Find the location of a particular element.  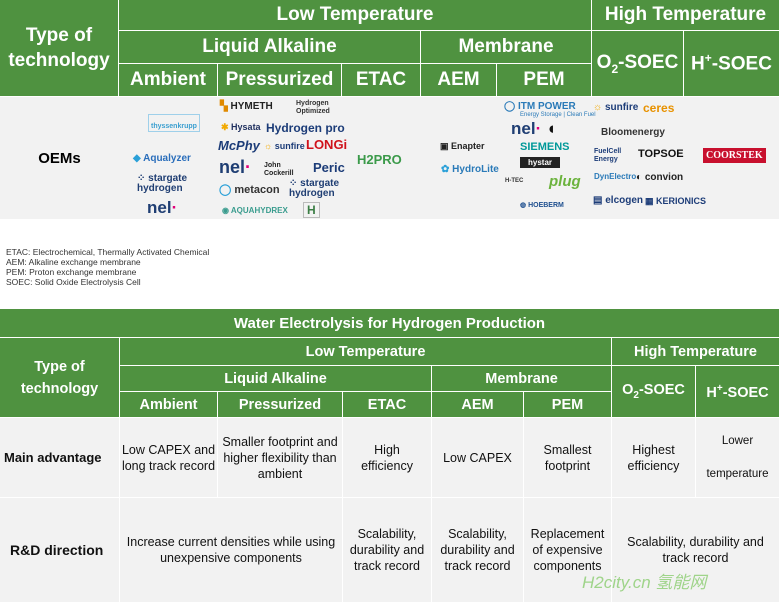

top-o2-soec-header: O2-SOEC is located at coordinates (638, 64).